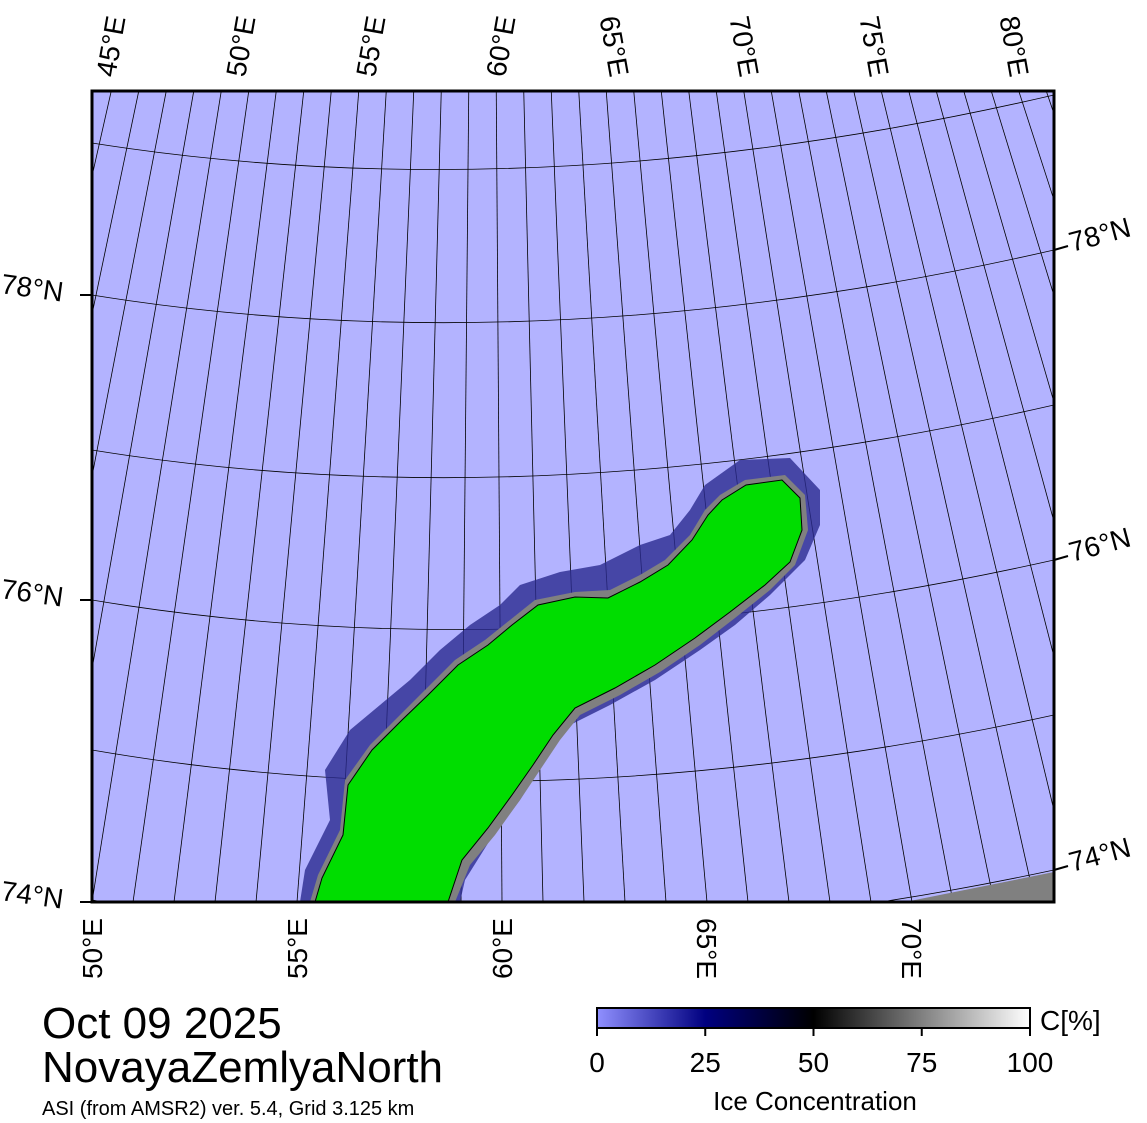 The width and height of the screenshot is (1147, 1123). What do you see at coordinates (500, 46) in the screenshot?
I see `top-longitude-label: 60°E` at bounding box center [500, 46].